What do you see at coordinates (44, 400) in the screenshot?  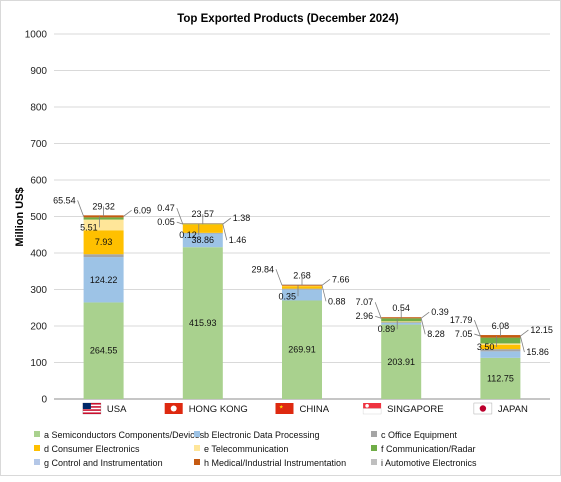 I see `y-tick-label: 0` at bounding box center [44, 400].